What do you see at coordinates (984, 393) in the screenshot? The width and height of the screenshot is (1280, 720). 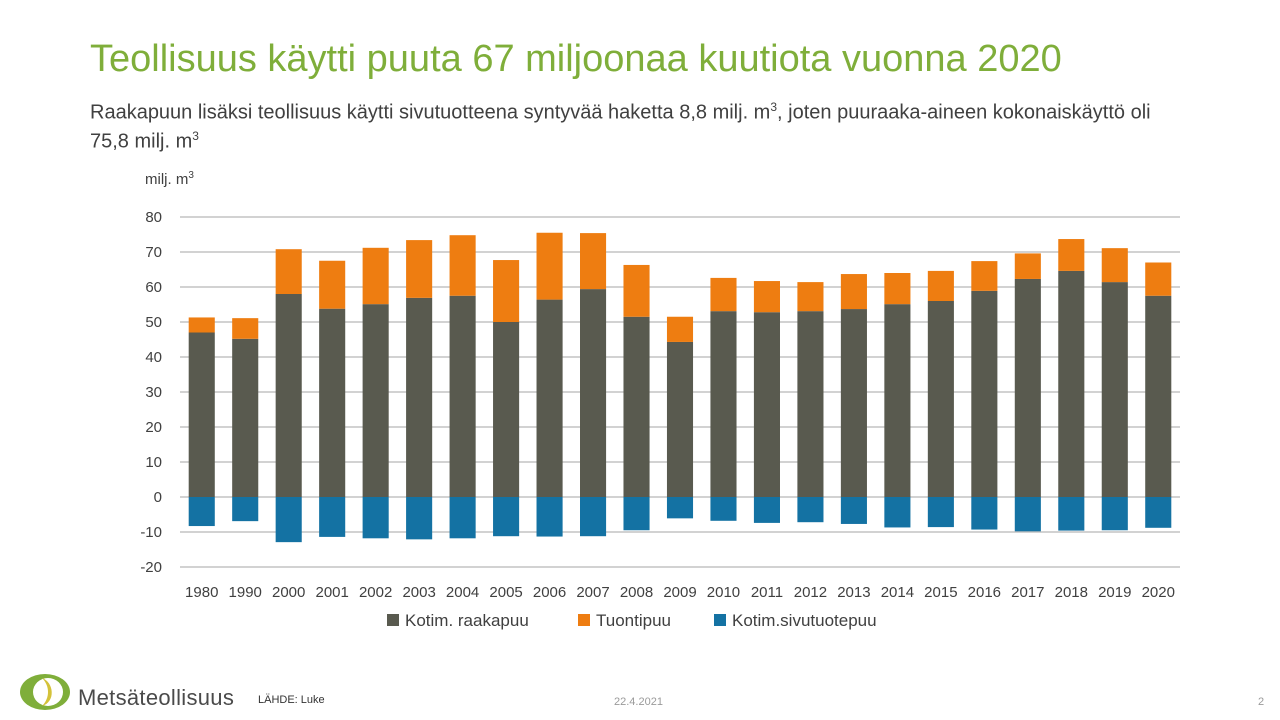 I see `bar-raakapuu-2016` at bounding box center [984, 393].